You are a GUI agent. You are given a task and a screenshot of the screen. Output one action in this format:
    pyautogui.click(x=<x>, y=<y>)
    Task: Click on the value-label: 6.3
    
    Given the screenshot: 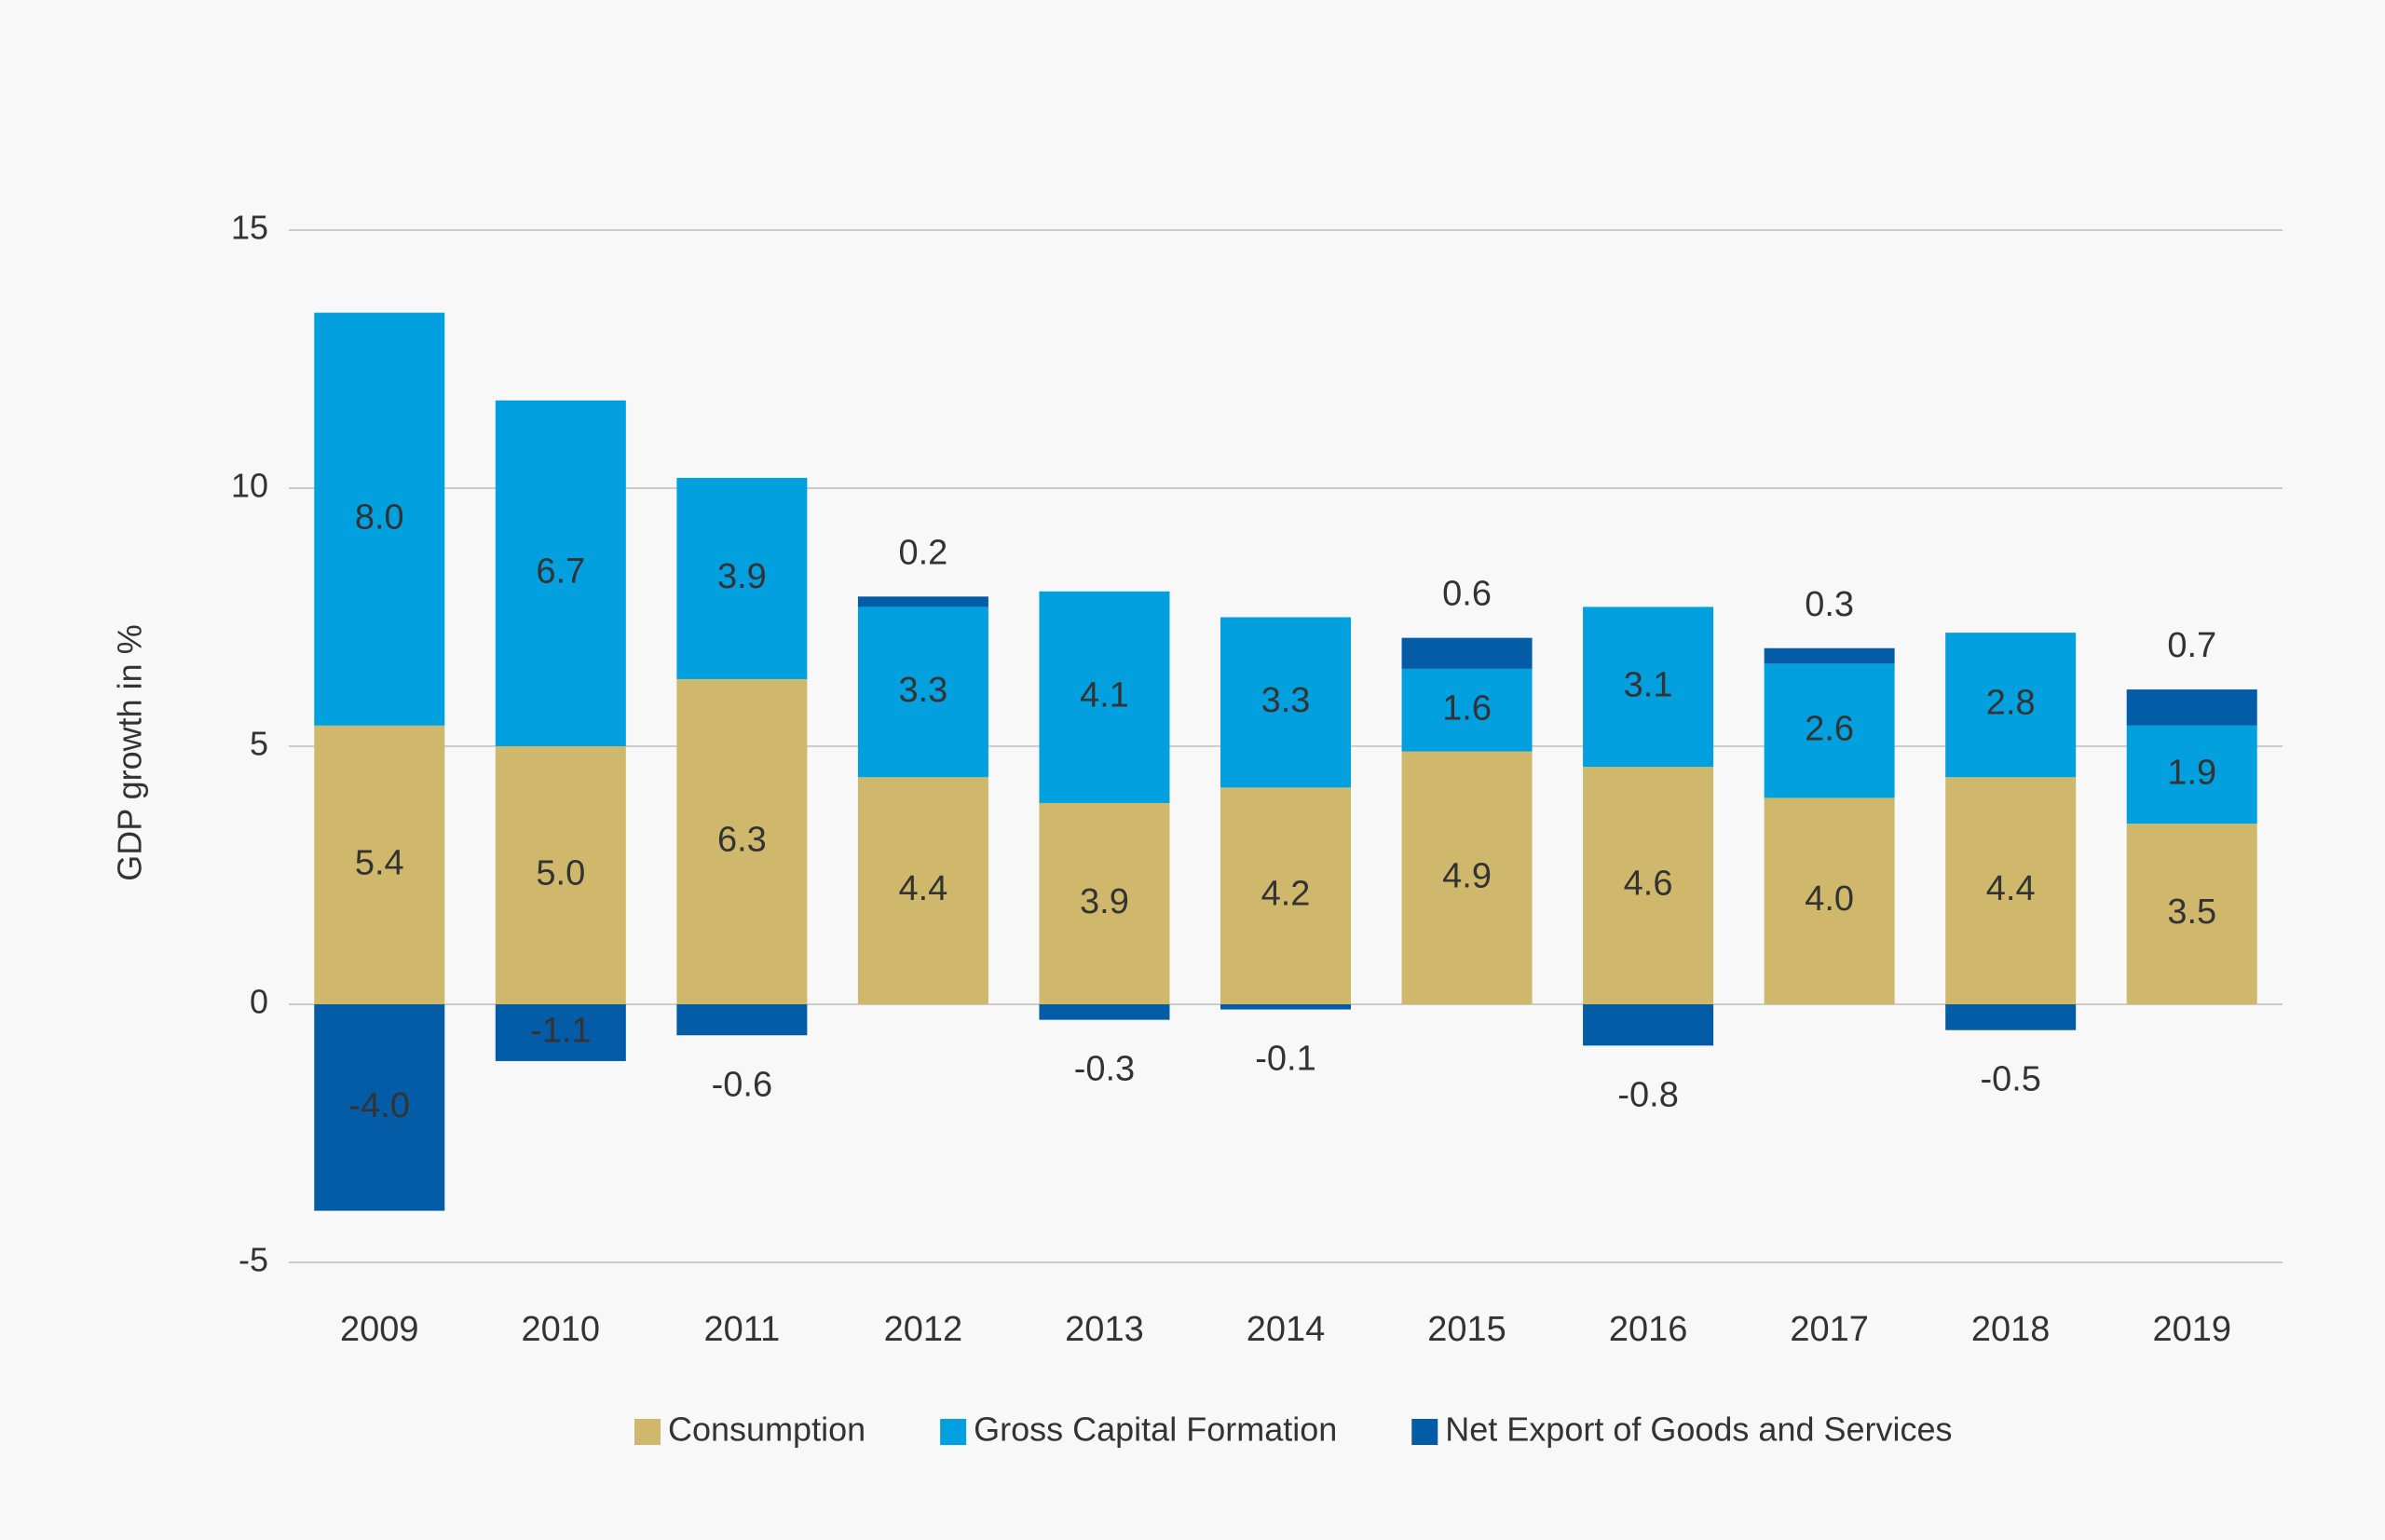 What is the action you would take?
    pyautogui.click(x=742, y=840)
    